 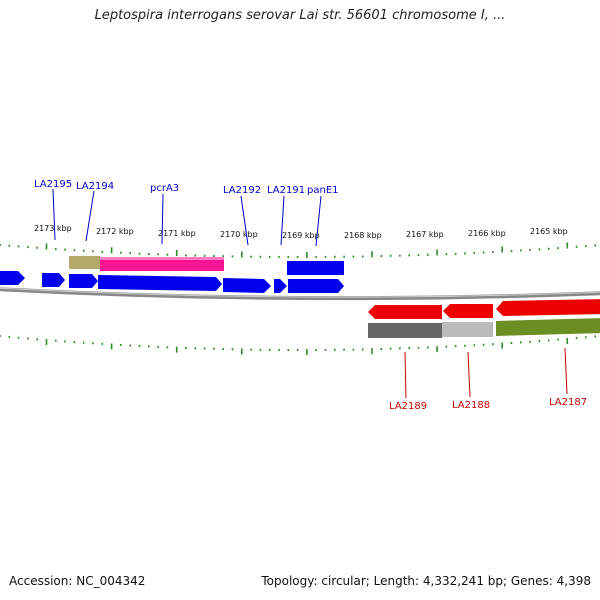 I want to click on reverse-gene-arrows, so click(x=484, y=309).